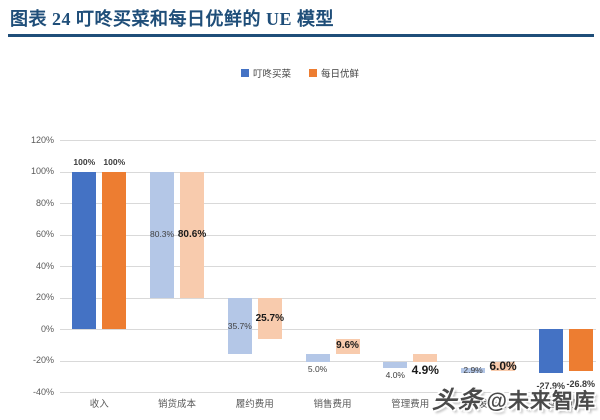 The height and width of the screenshot is (420, 600). I want to click on watermark: 头条 @未来智库, so click(513, 397).